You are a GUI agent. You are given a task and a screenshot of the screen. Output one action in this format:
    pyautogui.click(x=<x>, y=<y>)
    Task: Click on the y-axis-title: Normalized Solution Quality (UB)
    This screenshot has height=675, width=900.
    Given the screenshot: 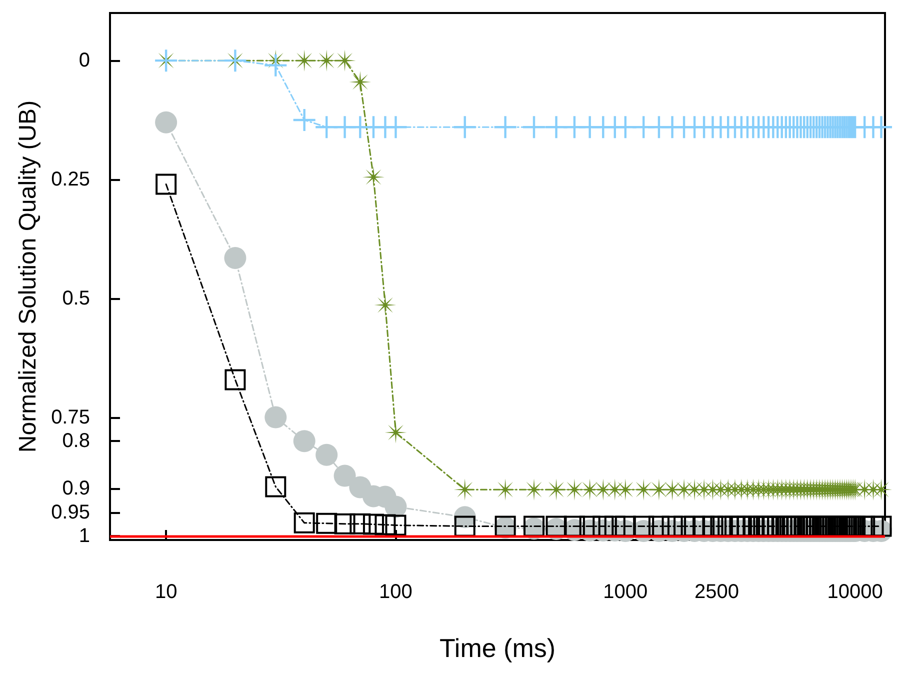 What is the action you would take?
    pyautogui.click(x=28, y=276)
    